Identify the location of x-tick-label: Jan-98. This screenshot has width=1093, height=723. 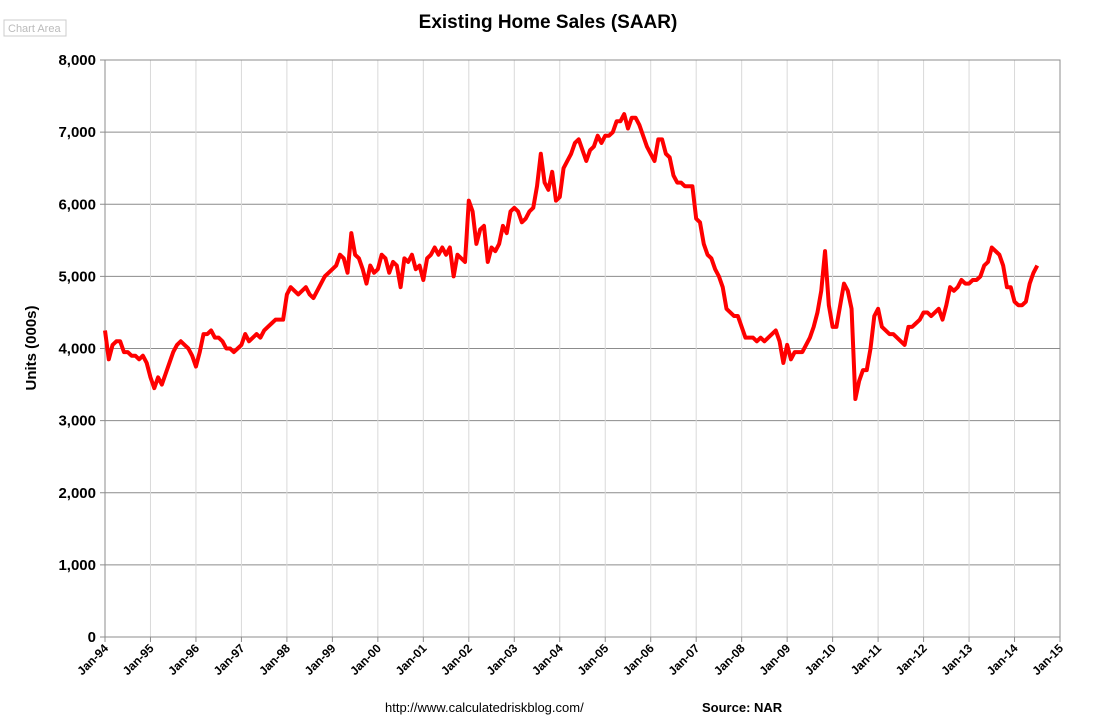
(274, 659).